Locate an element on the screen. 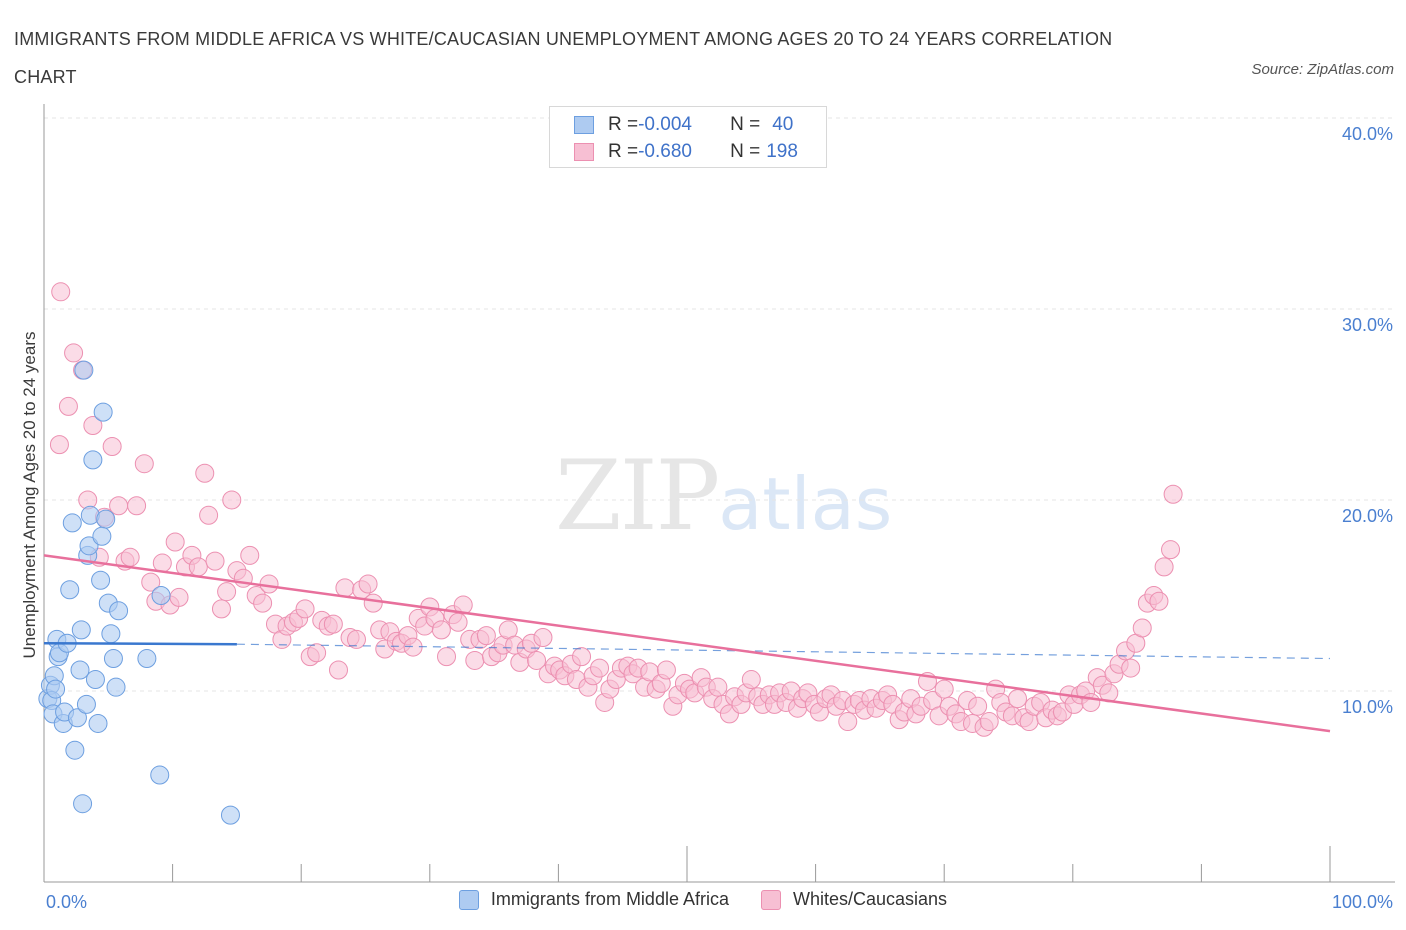 This screenshot has width=1406, height=930. series-legend-whites: Whites/Caucasians is located at coordinates (854, 899).